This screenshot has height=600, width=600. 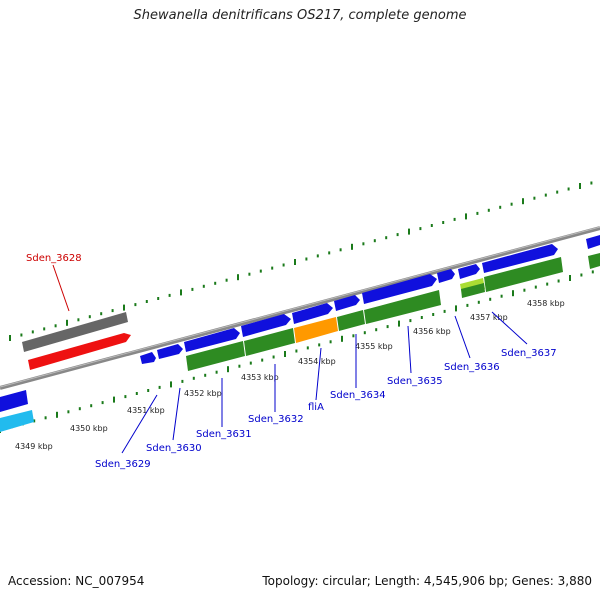 What do you see at coordinates (489, 317) in the screenshot?
I see `kbp-label: 4357 kbp` at bounding box center [489, 317].